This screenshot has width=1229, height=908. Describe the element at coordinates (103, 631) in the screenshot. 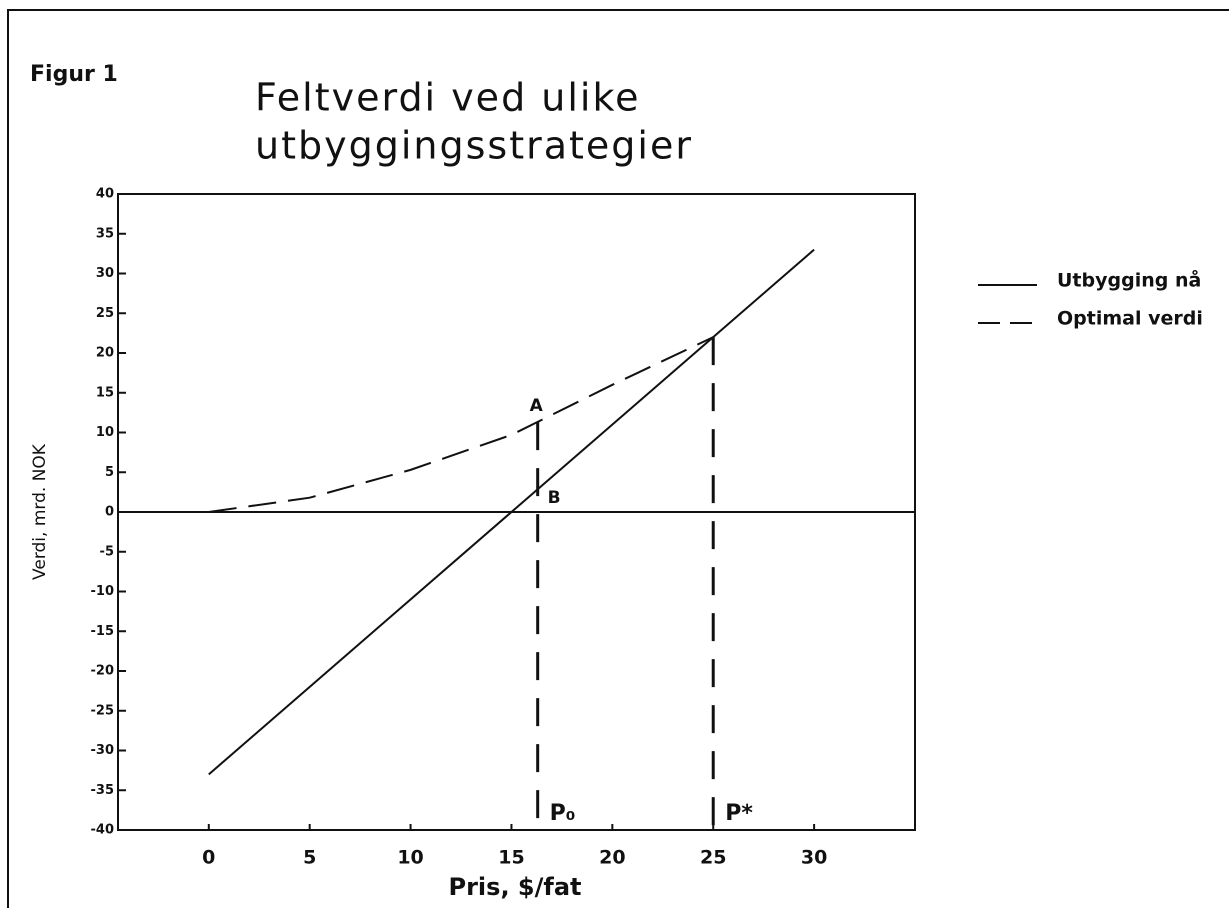

I see `y-tick-label: -15` at that location.